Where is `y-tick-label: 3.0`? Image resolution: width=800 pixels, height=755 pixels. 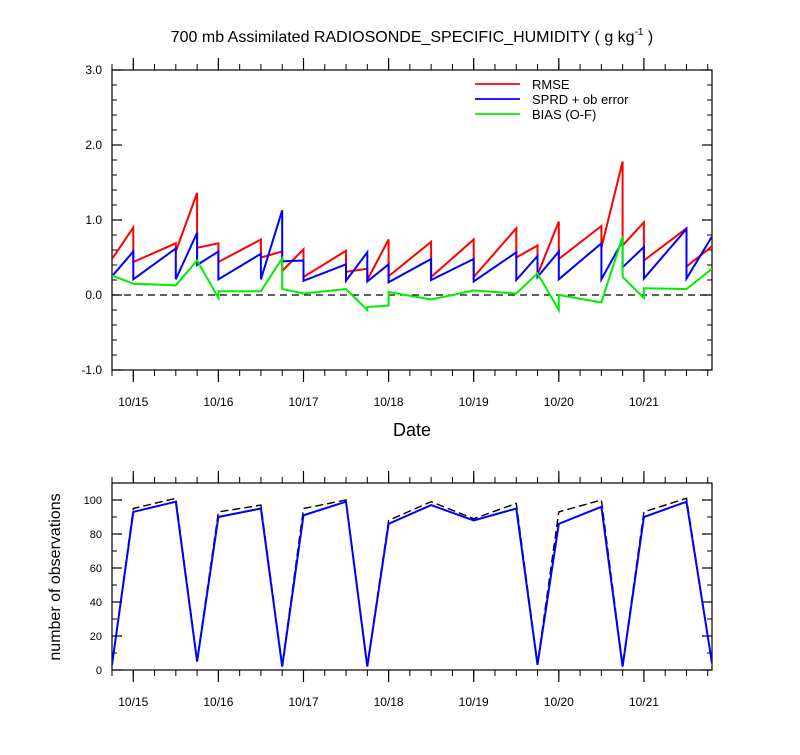
y-tick-label: 3.0 is located at coordinates (93, 70).